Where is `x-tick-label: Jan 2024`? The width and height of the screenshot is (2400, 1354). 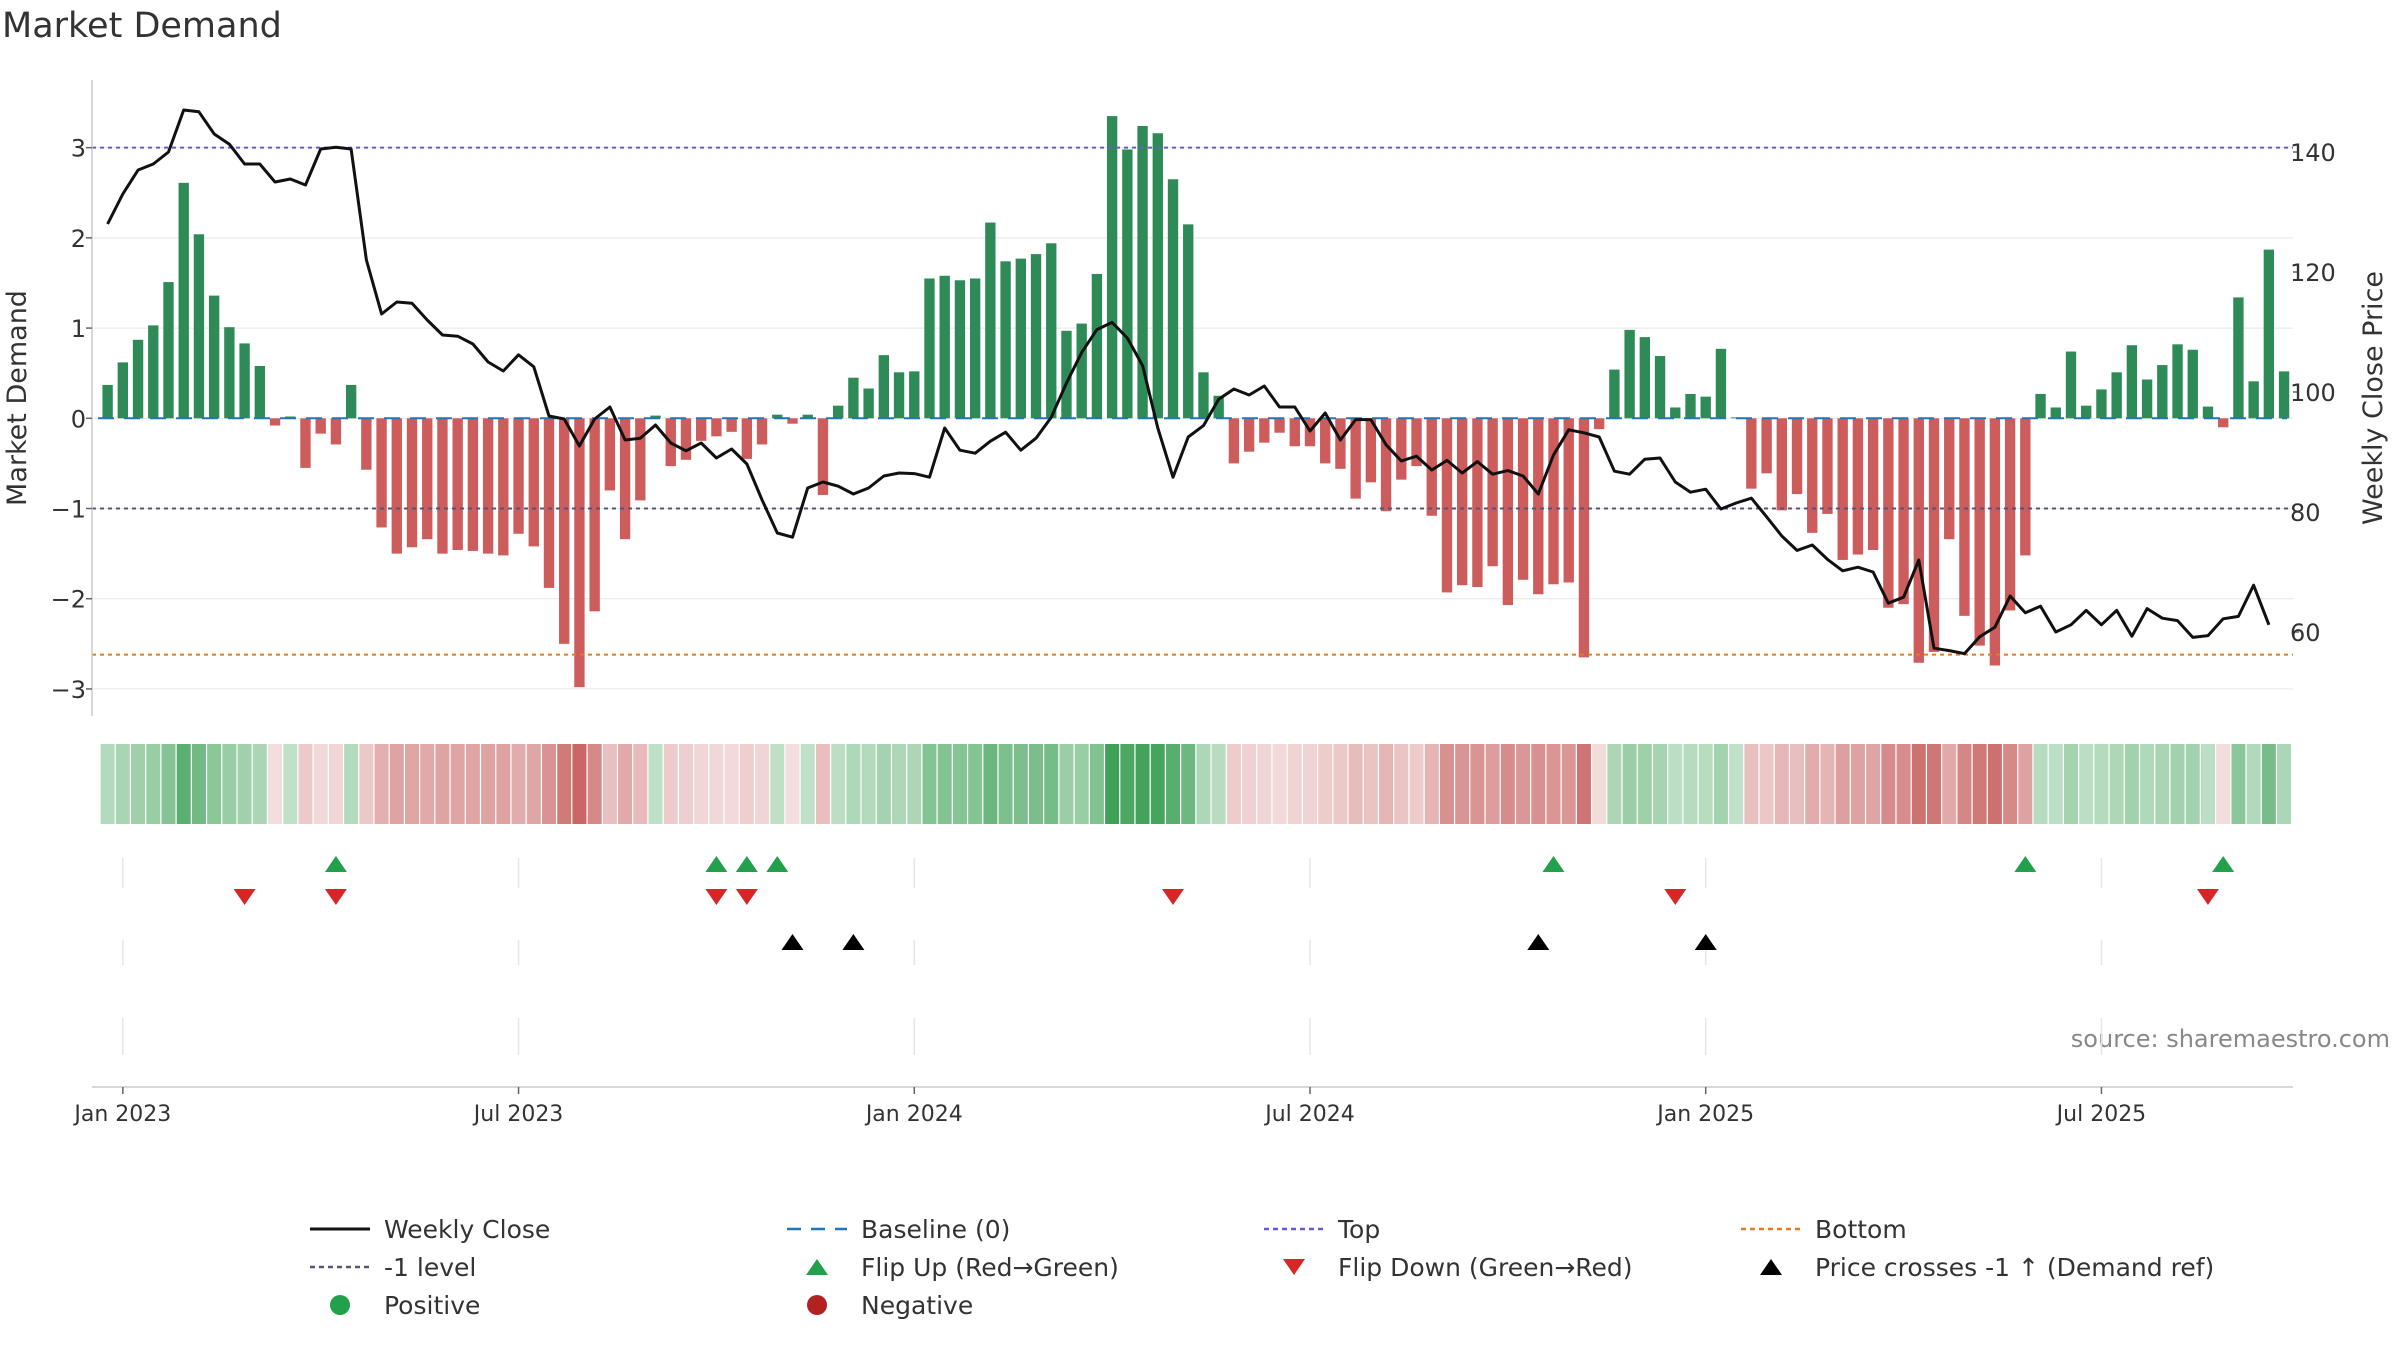 x-tick-label: Jan 2024 is located at coordinates (913, 1114).